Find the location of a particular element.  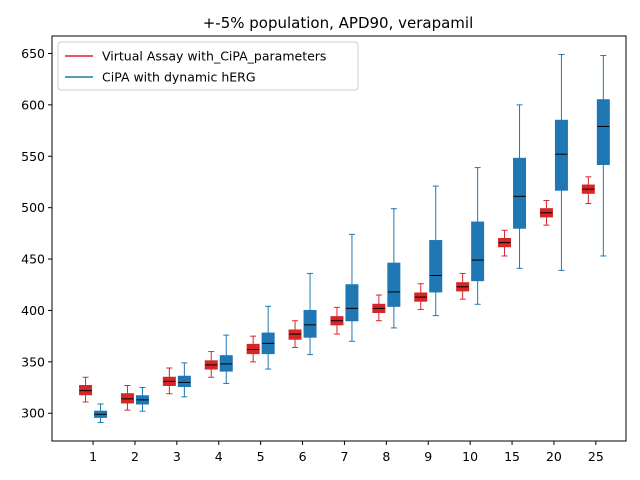

y-tick-label: 400 is located at coordinates (33, 310).